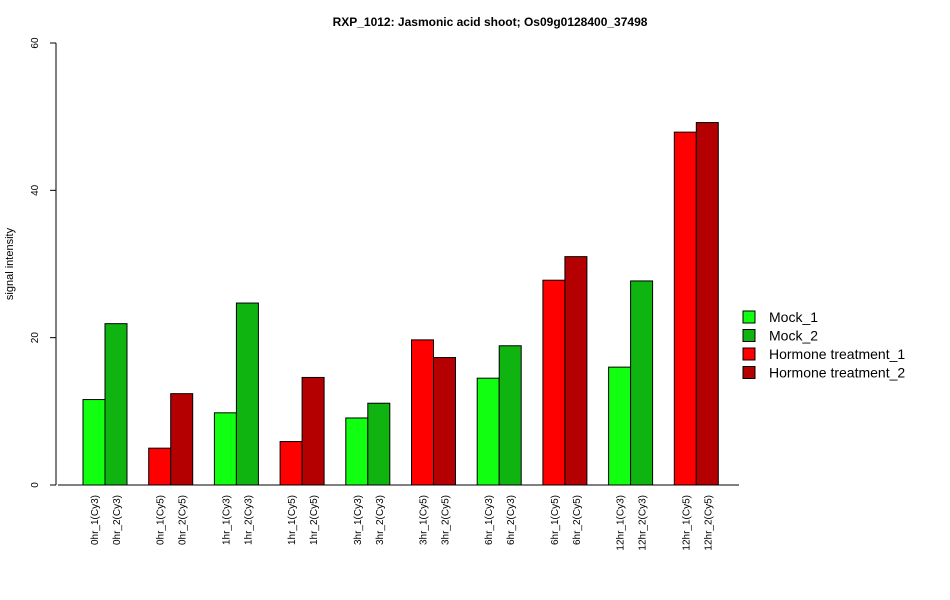 This screenshot has width=950, height=600. What do you see at coordinates (837, 354) in the screenshot?
I see `legend-label: Hormone treatment_1` at bounding box center [837, 354].